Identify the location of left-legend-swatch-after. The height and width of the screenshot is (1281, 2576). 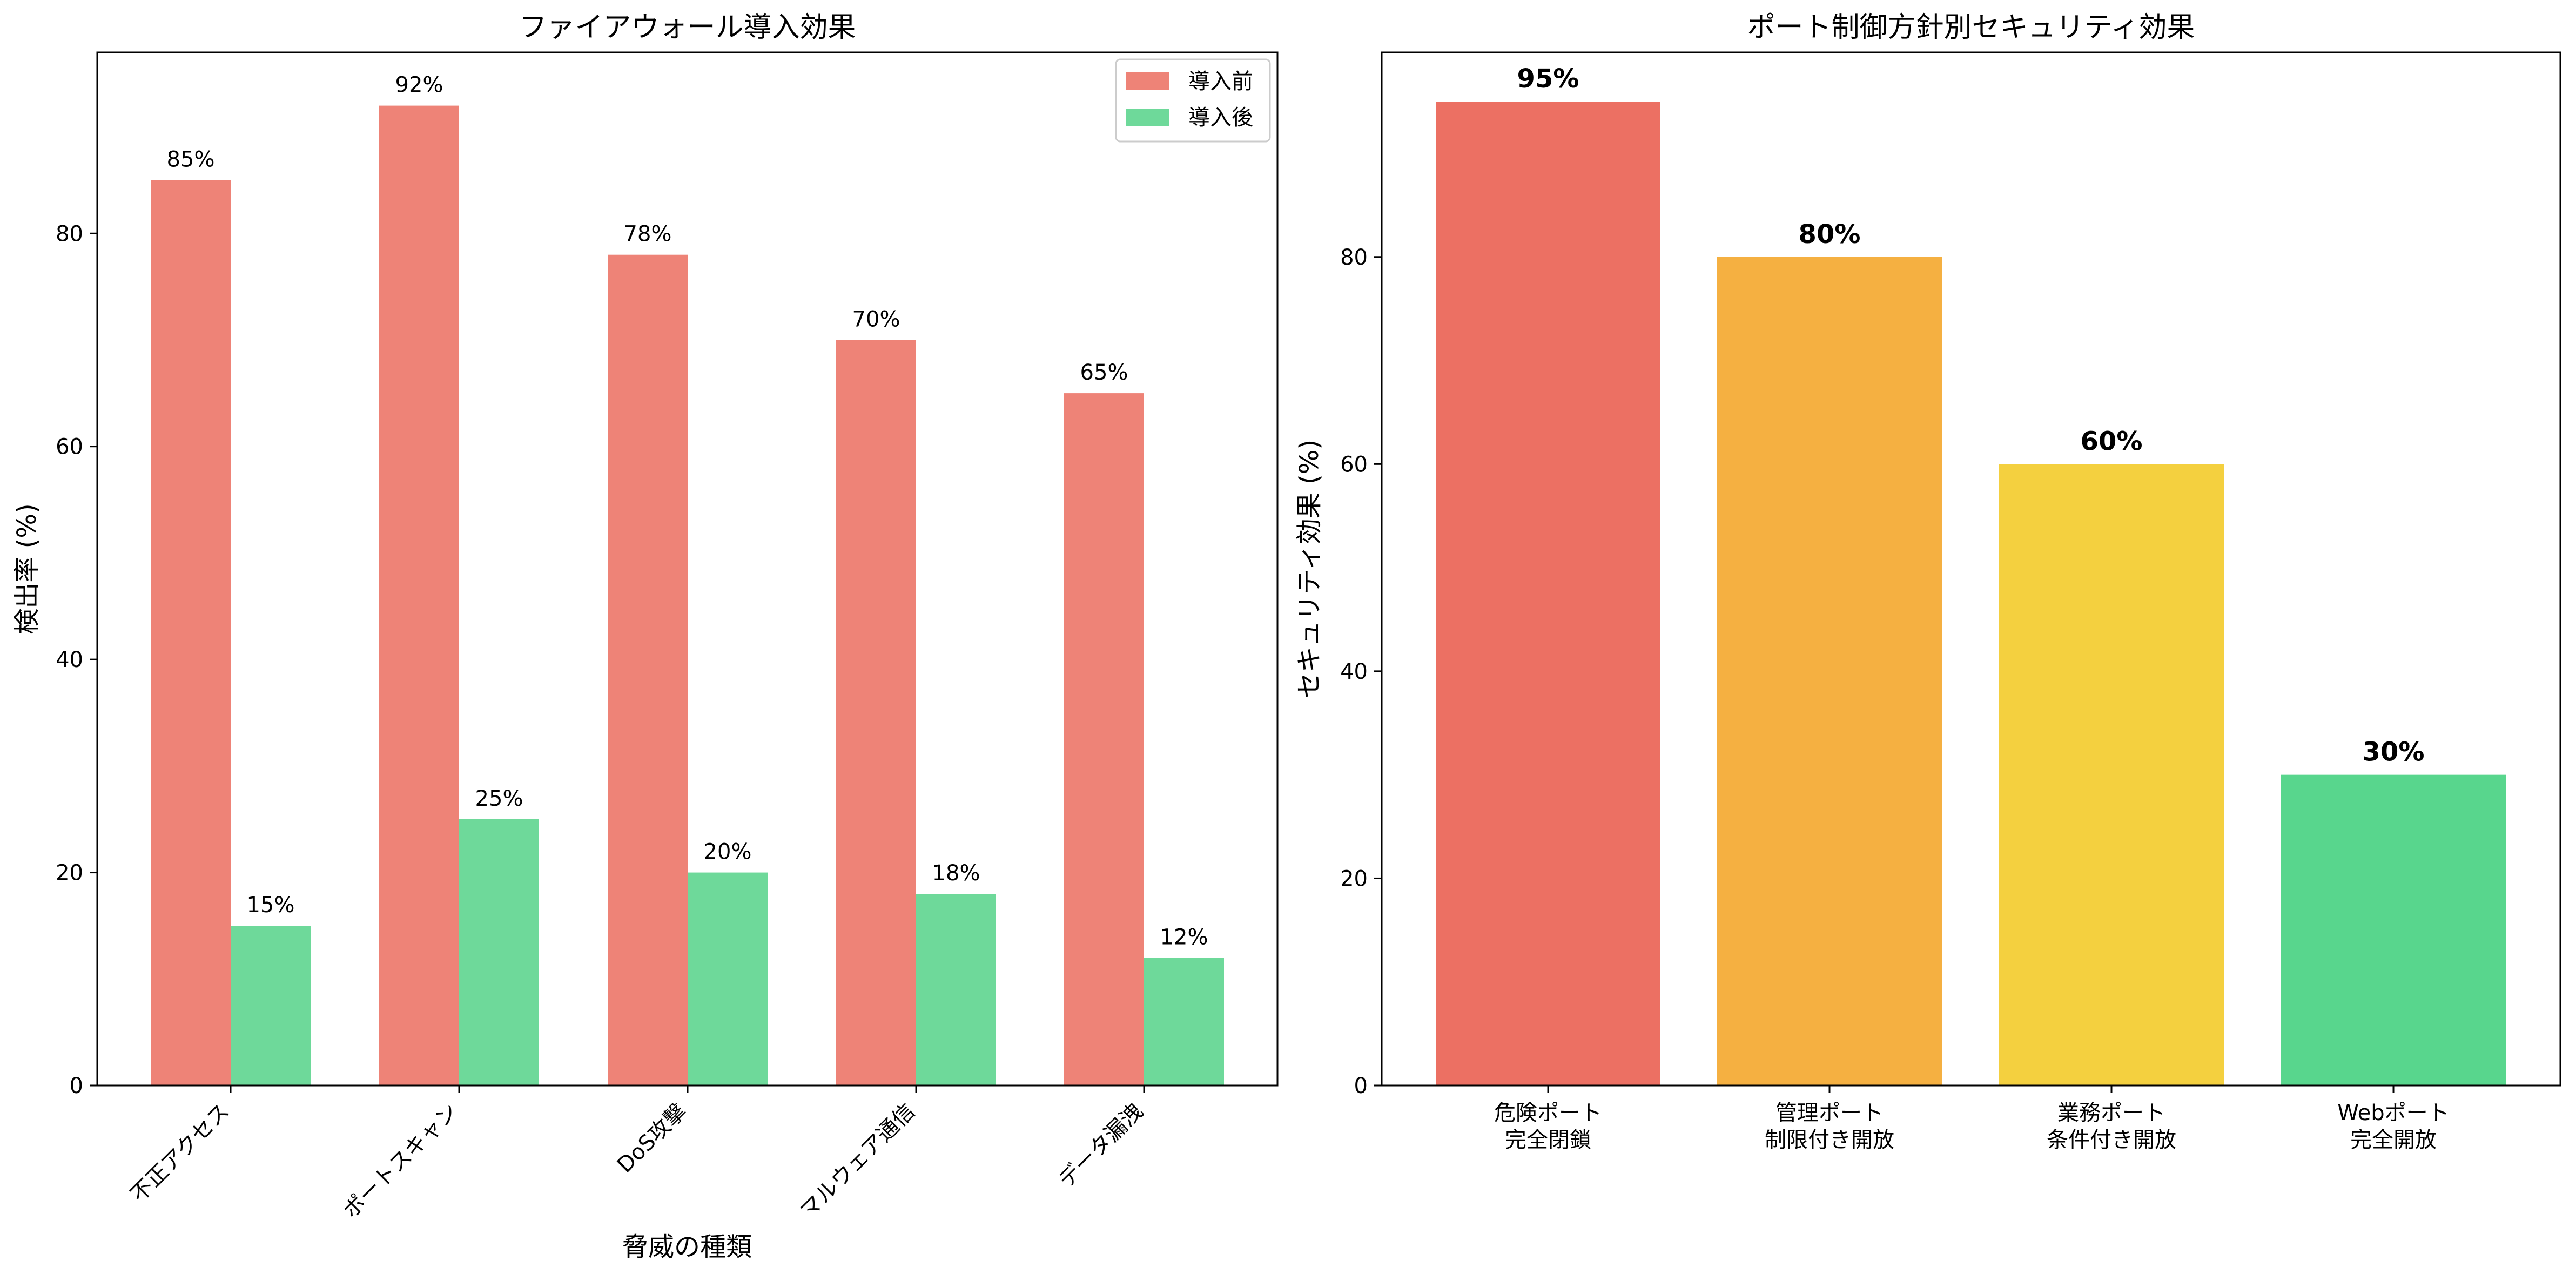
(1147, 118).